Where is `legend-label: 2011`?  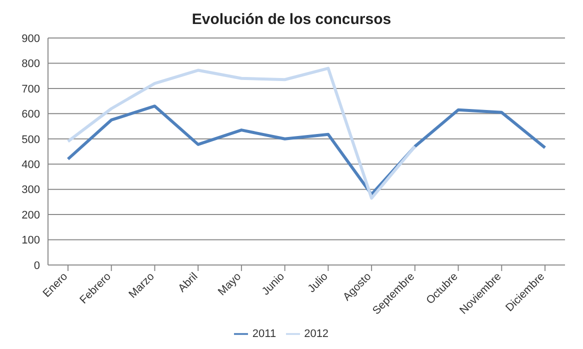
legend-label: 2011 is located at coordinates (264, 334).